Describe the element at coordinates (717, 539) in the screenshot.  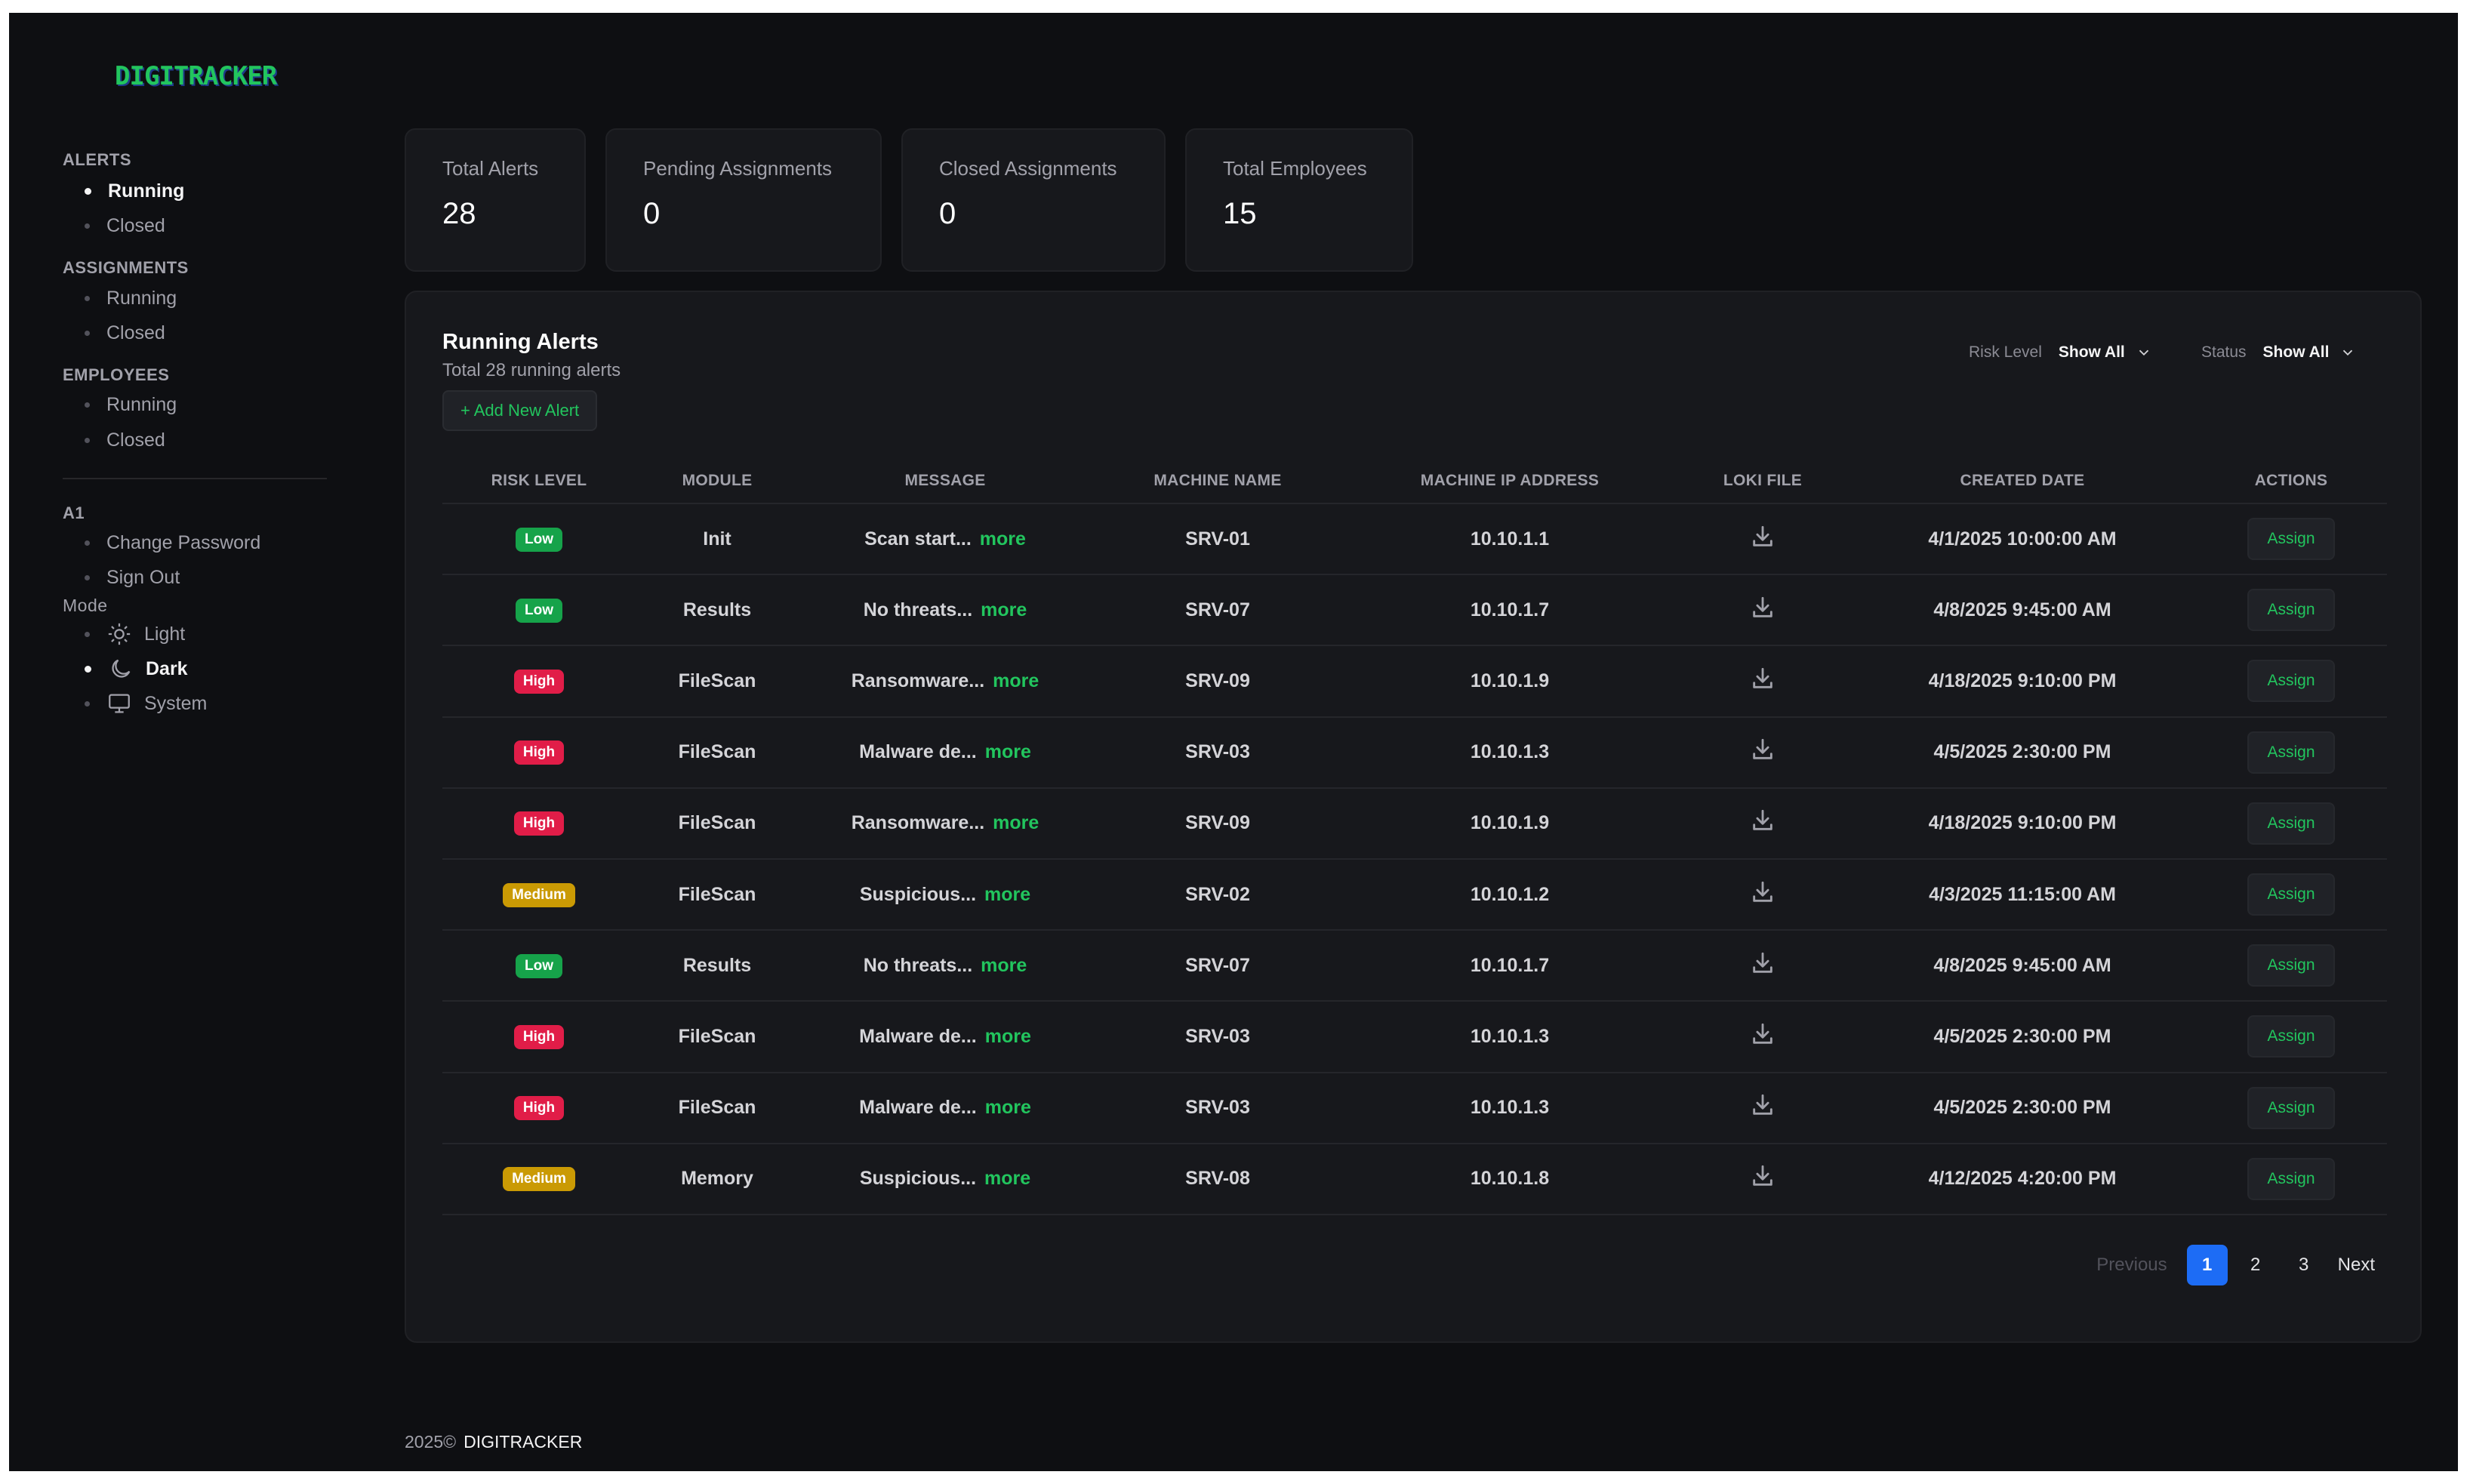
I see `module-cell: Init` at that location.